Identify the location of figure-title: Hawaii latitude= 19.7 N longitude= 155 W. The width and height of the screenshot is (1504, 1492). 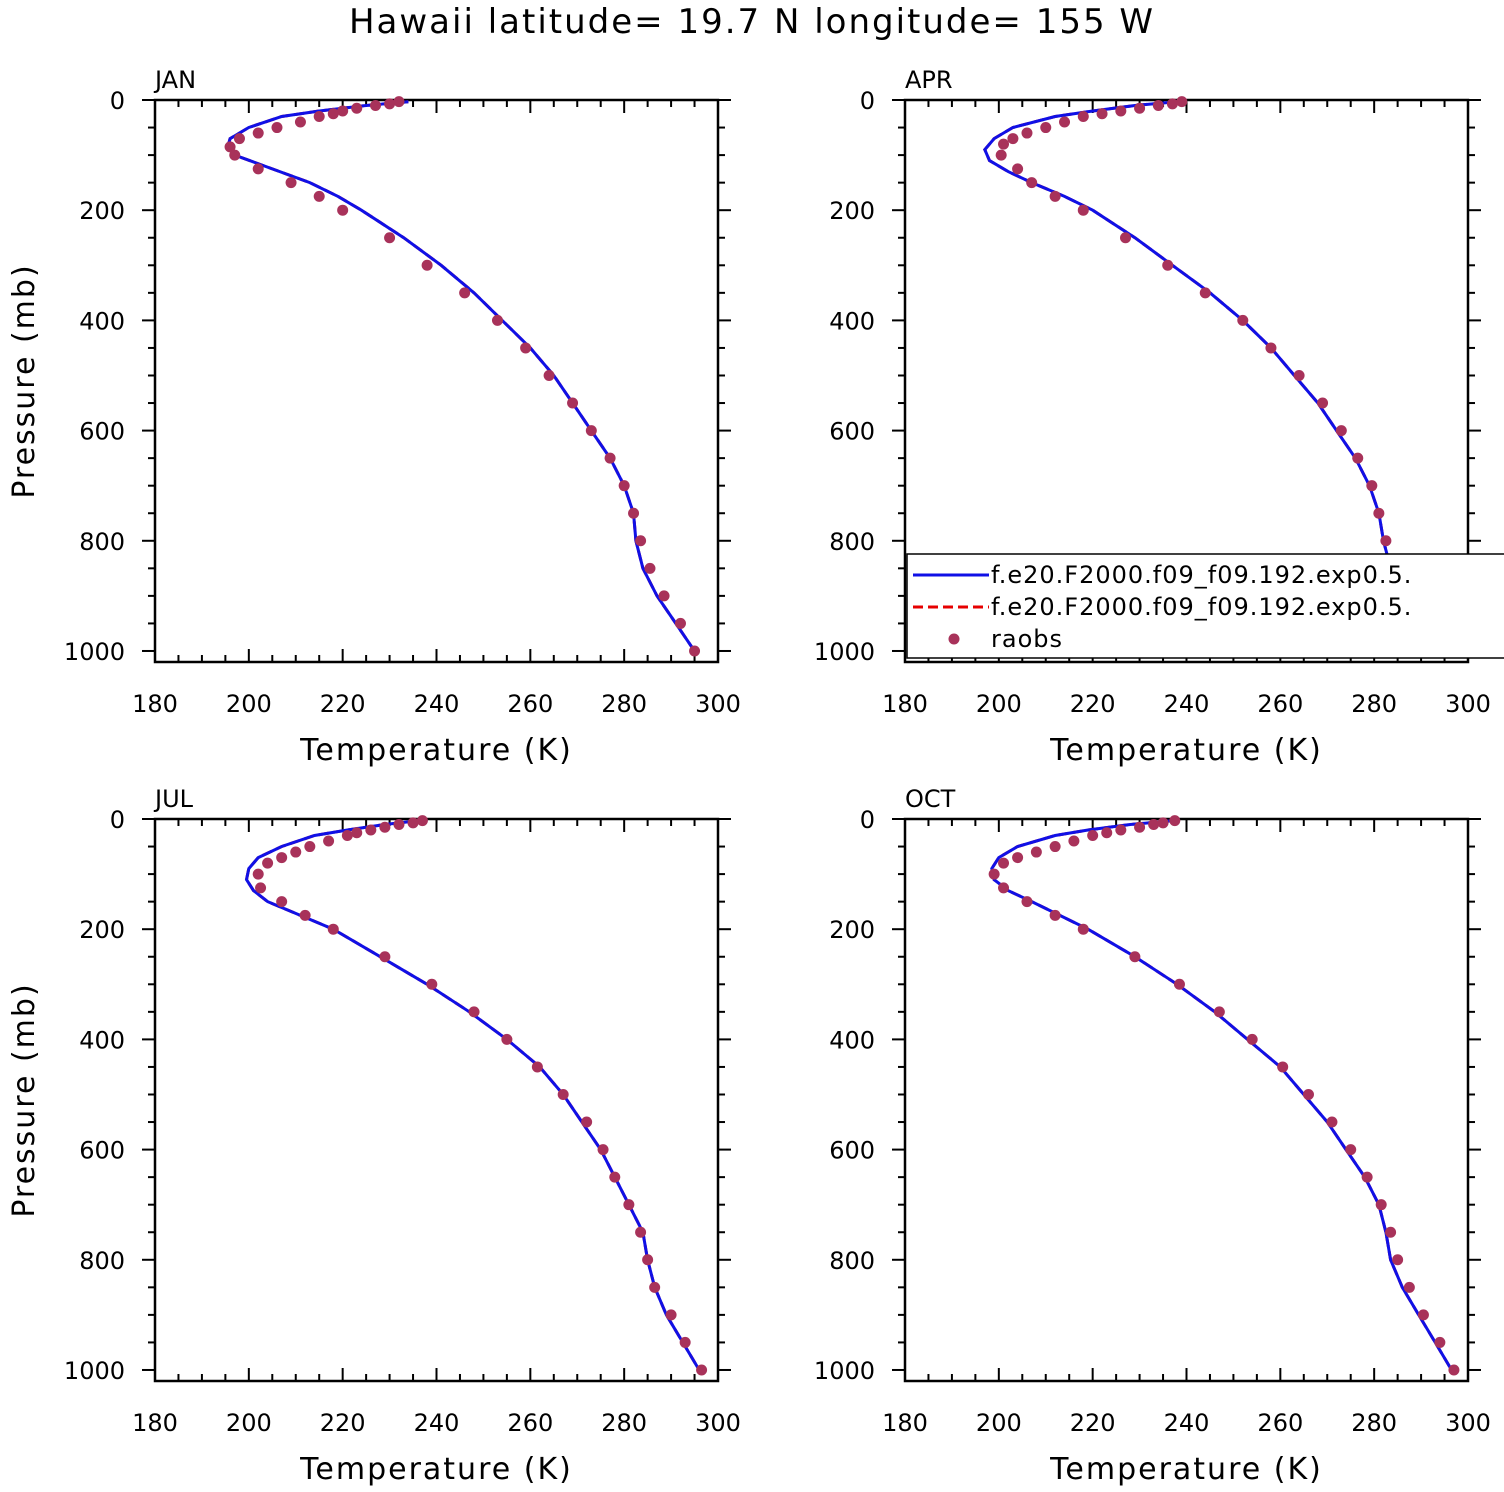
(752, 22).